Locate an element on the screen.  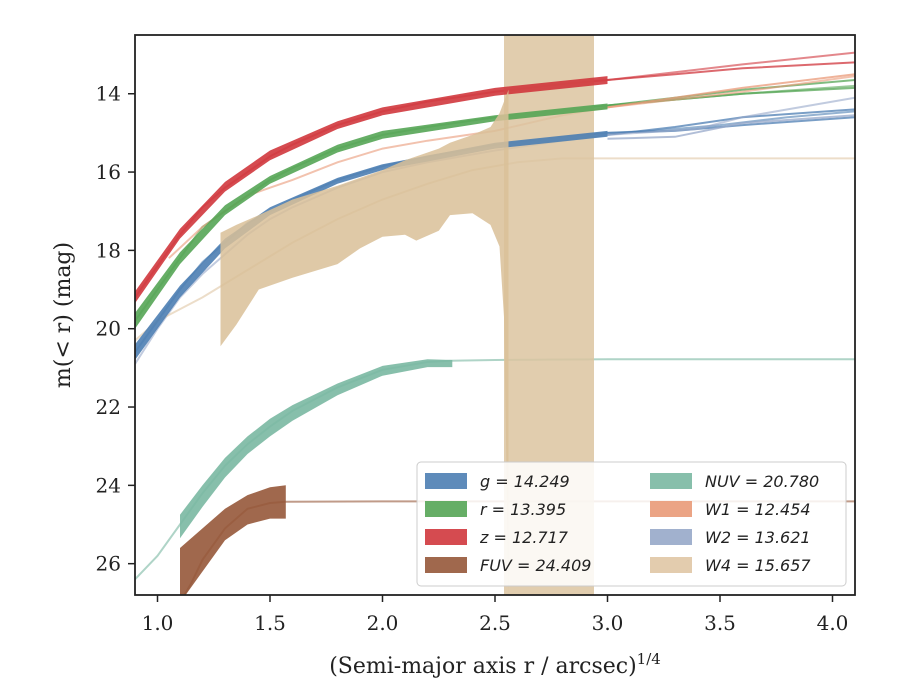
y-tick-label: 14 is located at coordinates (108, 94).